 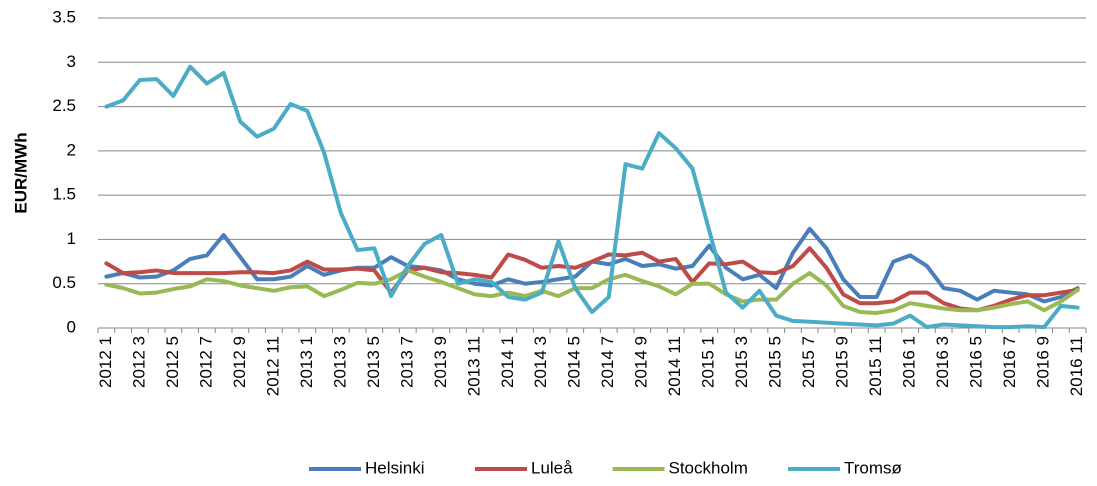 I want to click on y-tick-label: 3.5, so click(x=64, y=16).